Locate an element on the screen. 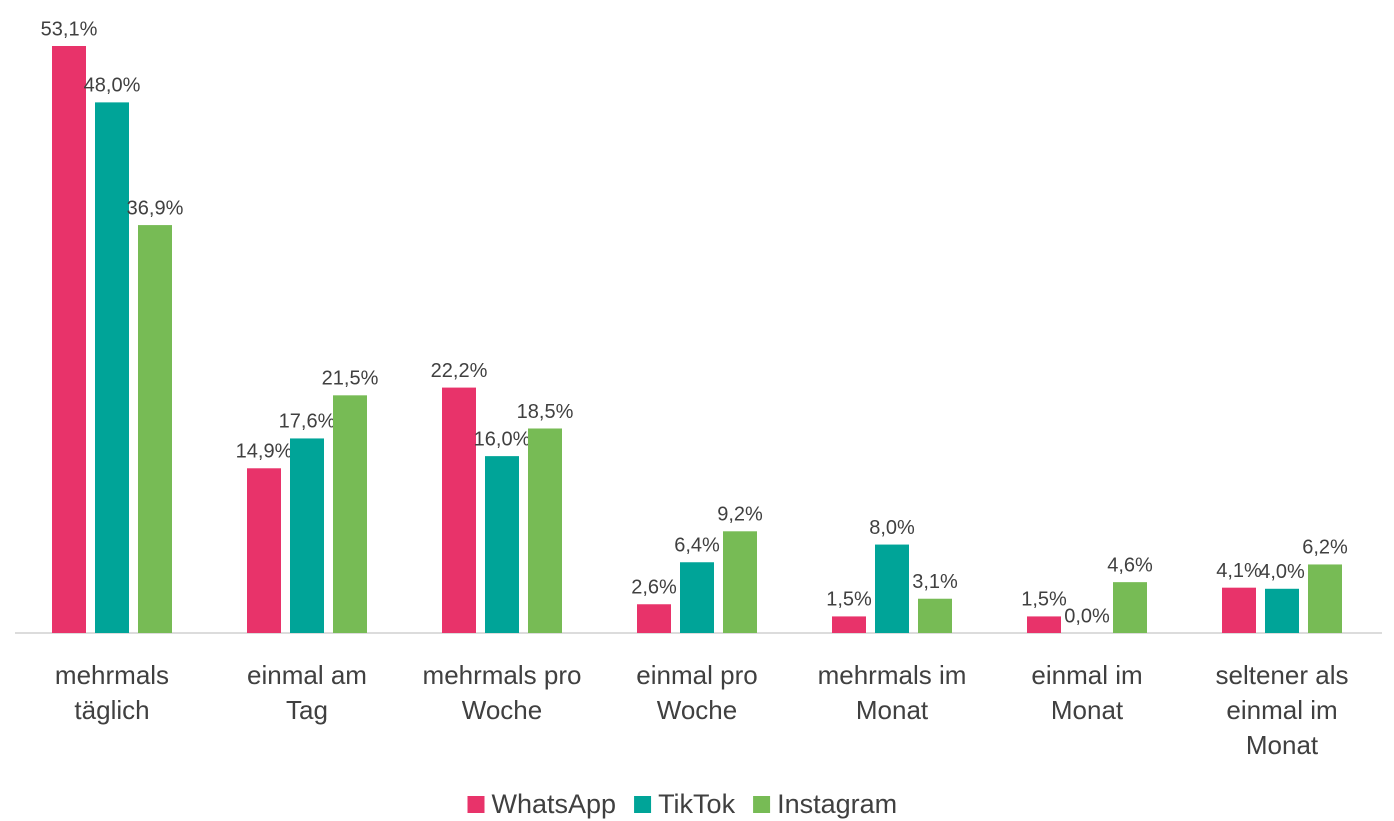 The width and height of the screenshot is (1394, 821). value-label: 4,0% is located at coordinates (1282, 572).